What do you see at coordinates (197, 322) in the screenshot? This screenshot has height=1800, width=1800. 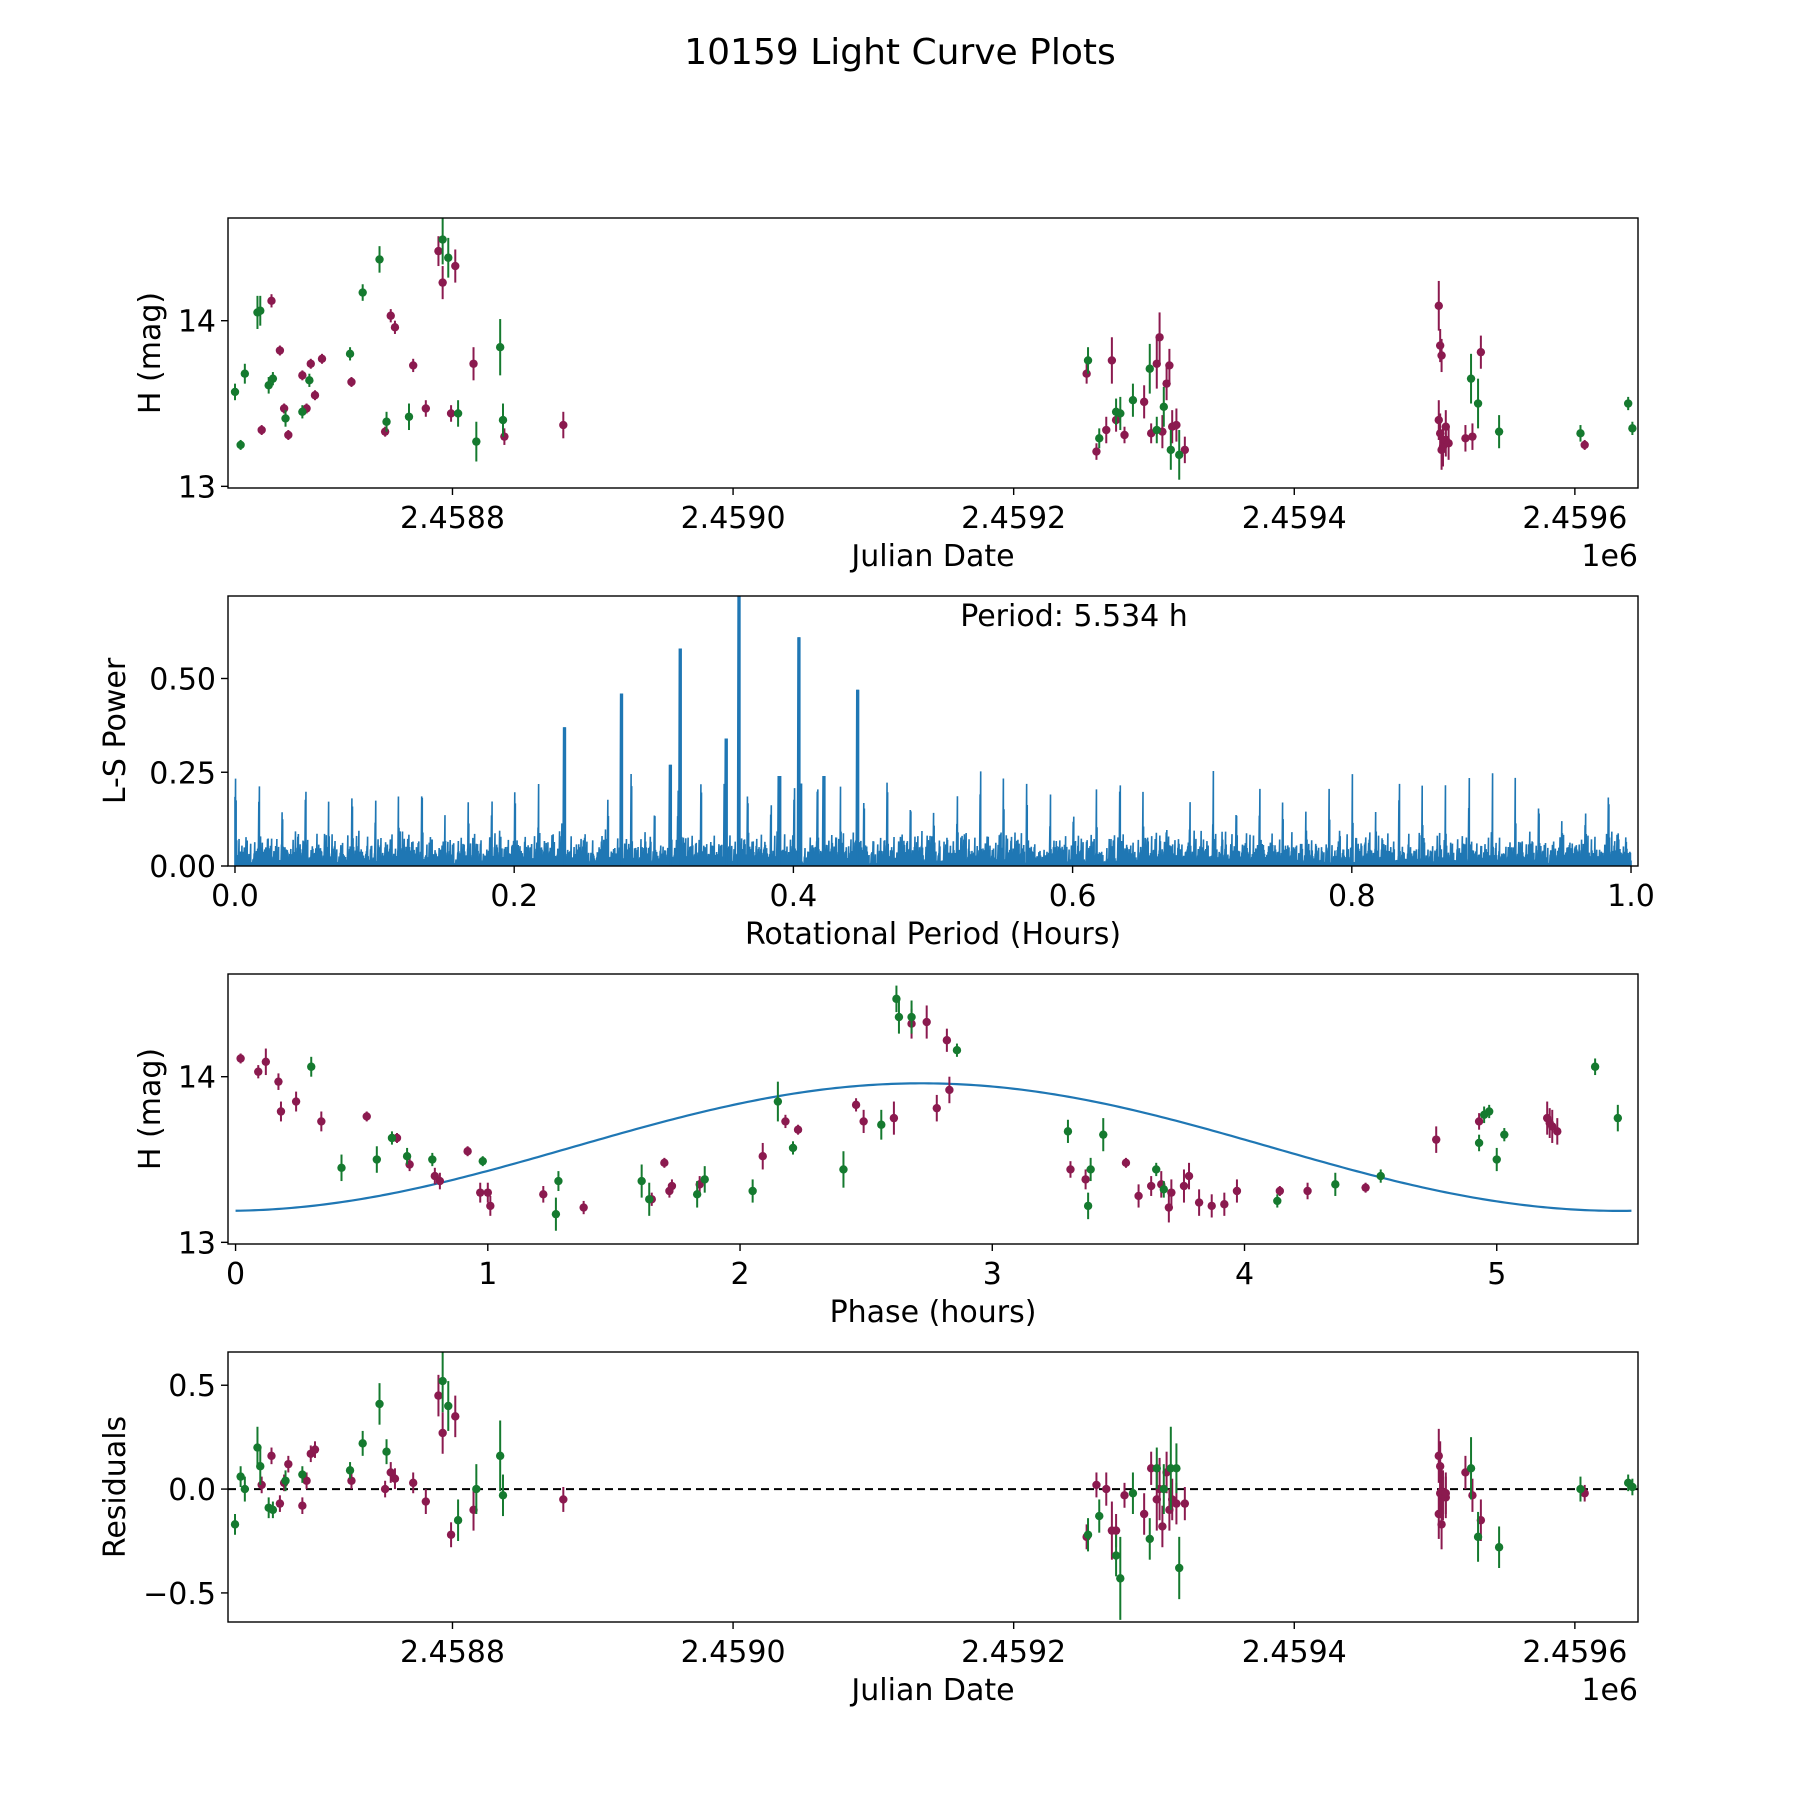 I see `y-tick-label: 14` at bounding box center [197, 322].